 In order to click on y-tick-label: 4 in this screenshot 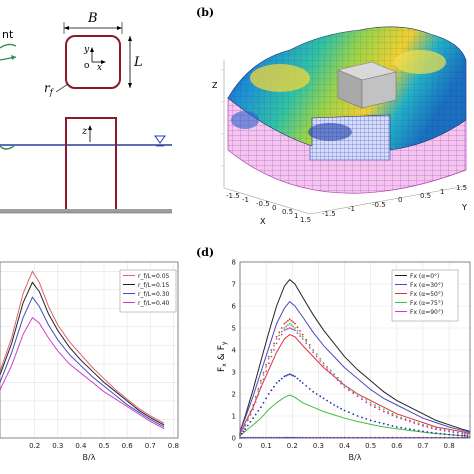, I will do `click(234, 351)`.